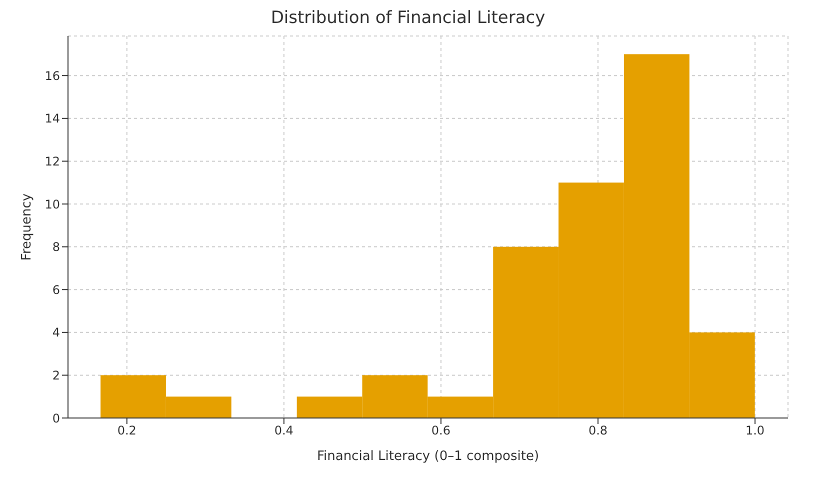  What do you see at coordinates (284, 431) in the screenshot?
I see `x-tick-label: 0.4` at bounding box center [284, 431].